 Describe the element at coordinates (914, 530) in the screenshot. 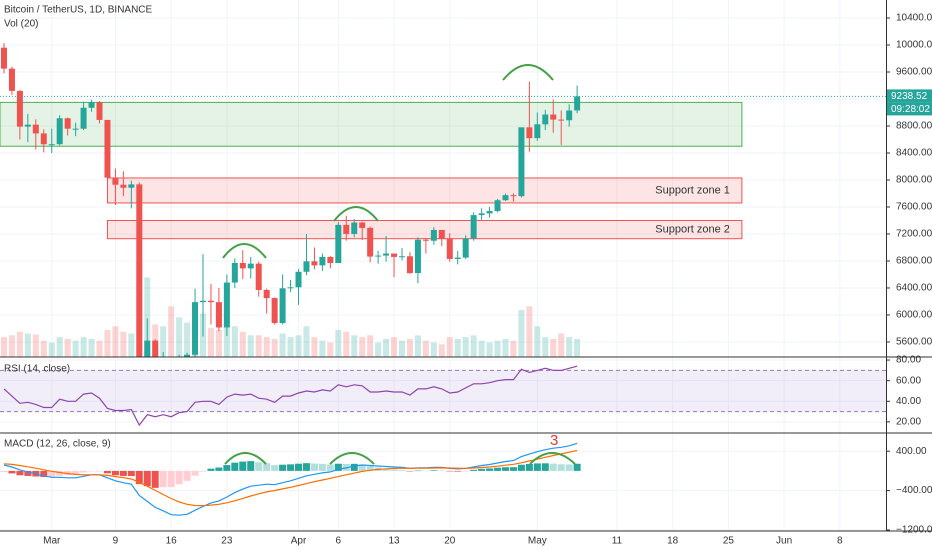

I see `y-tick-label: −1200.00` at that location.